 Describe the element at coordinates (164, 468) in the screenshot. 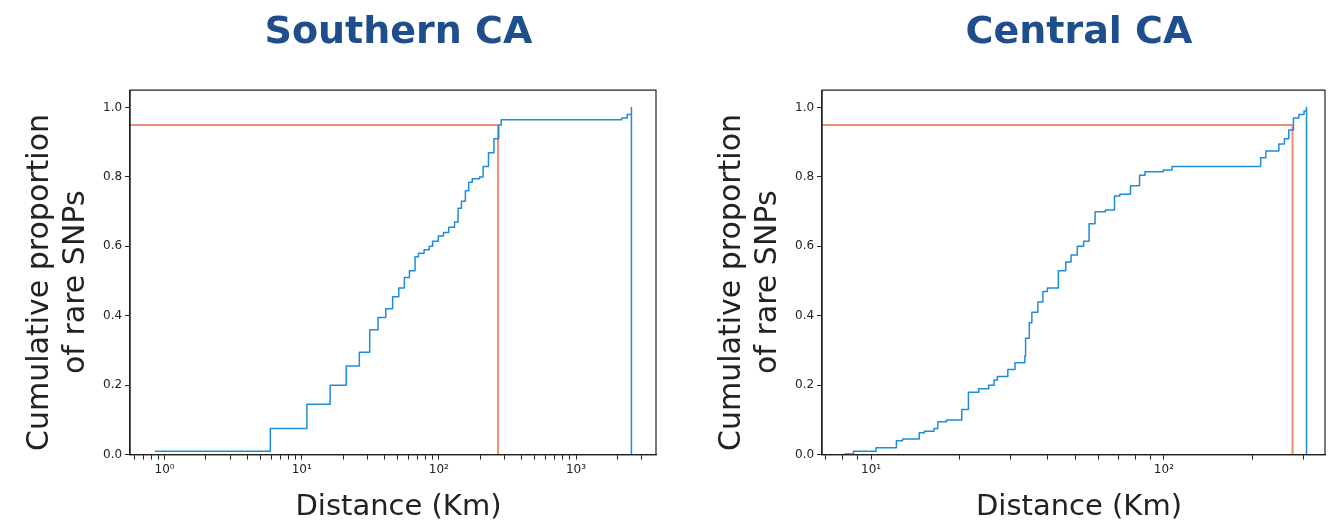

I see `x-tick-label: 10⁰` at that location.